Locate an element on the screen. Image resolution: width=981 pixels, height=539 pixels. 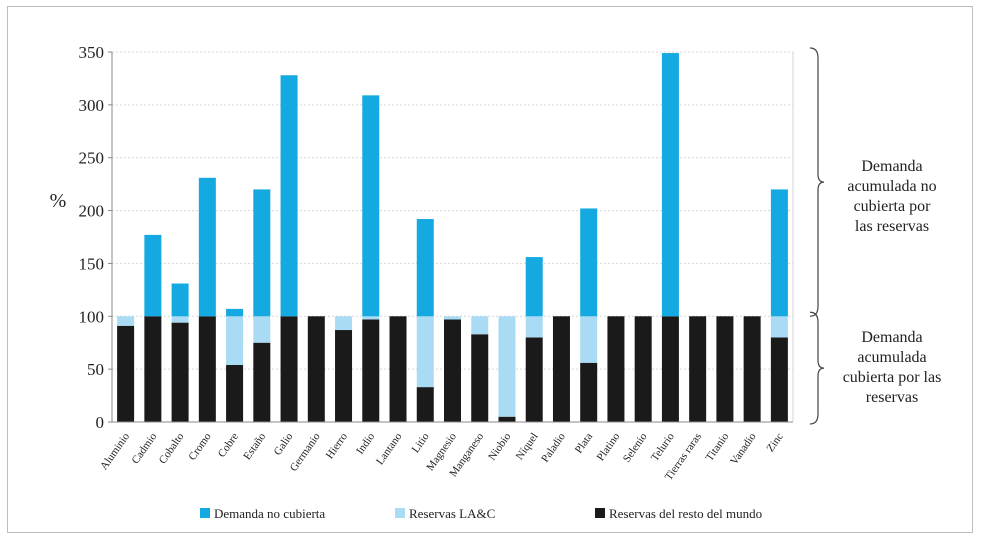
x-tick-label: Litio is located at coordinates (421, 442).